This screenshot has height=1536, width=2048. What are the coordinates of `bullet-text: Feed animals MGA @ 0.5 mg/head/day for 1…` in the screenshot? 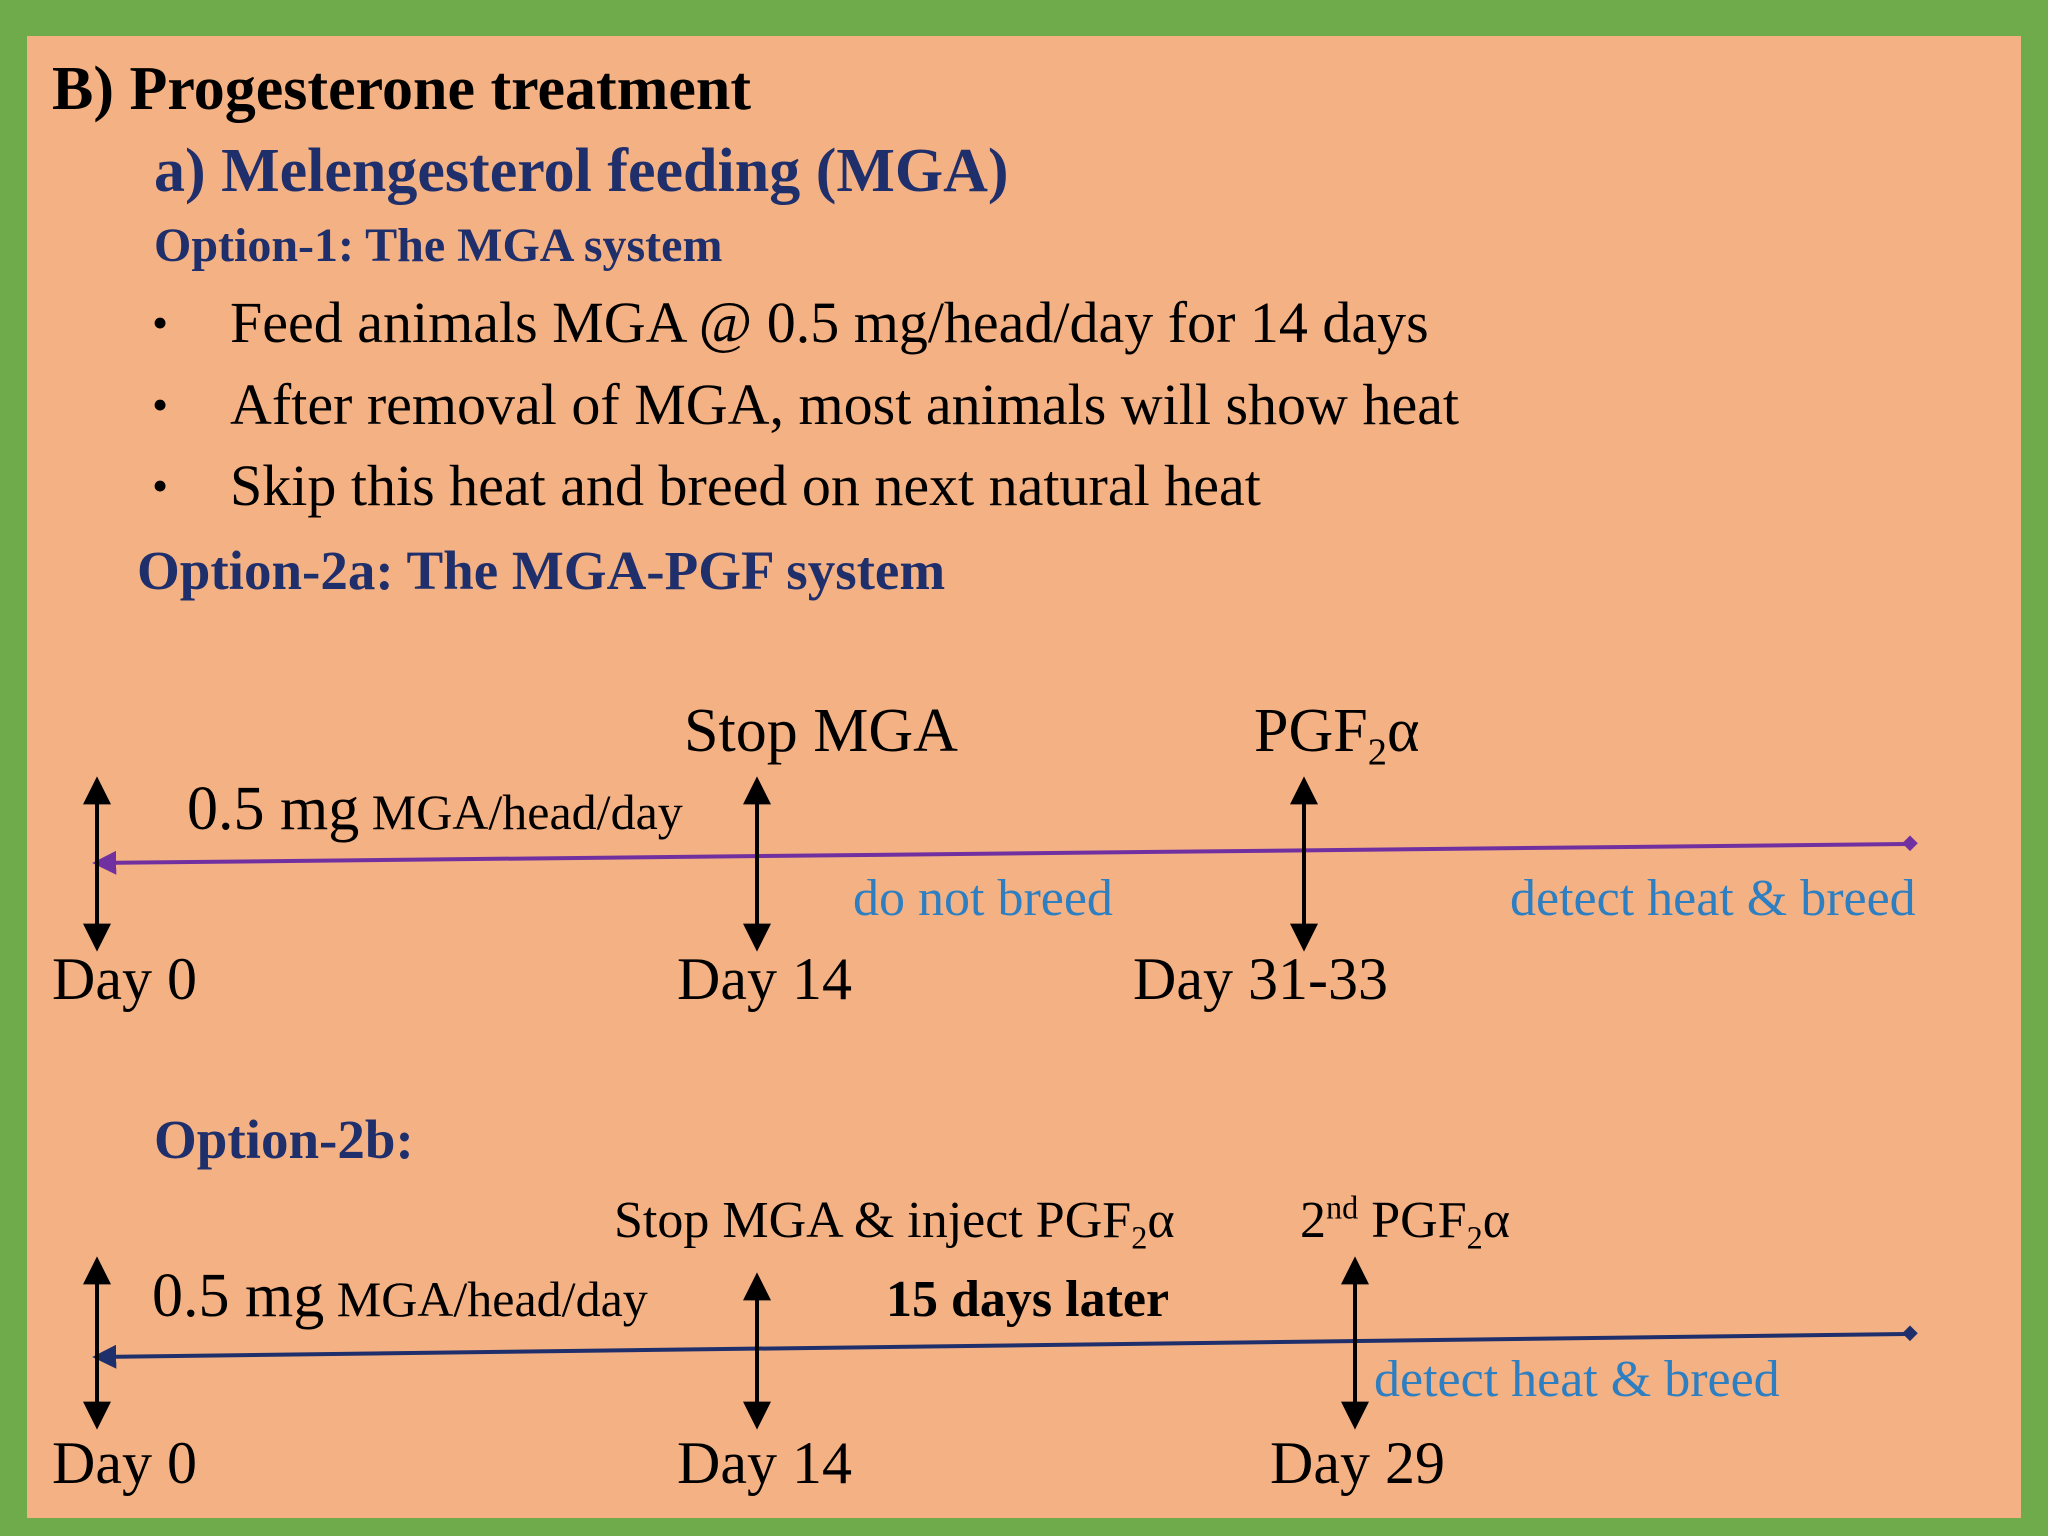 It's located at (829, 322).